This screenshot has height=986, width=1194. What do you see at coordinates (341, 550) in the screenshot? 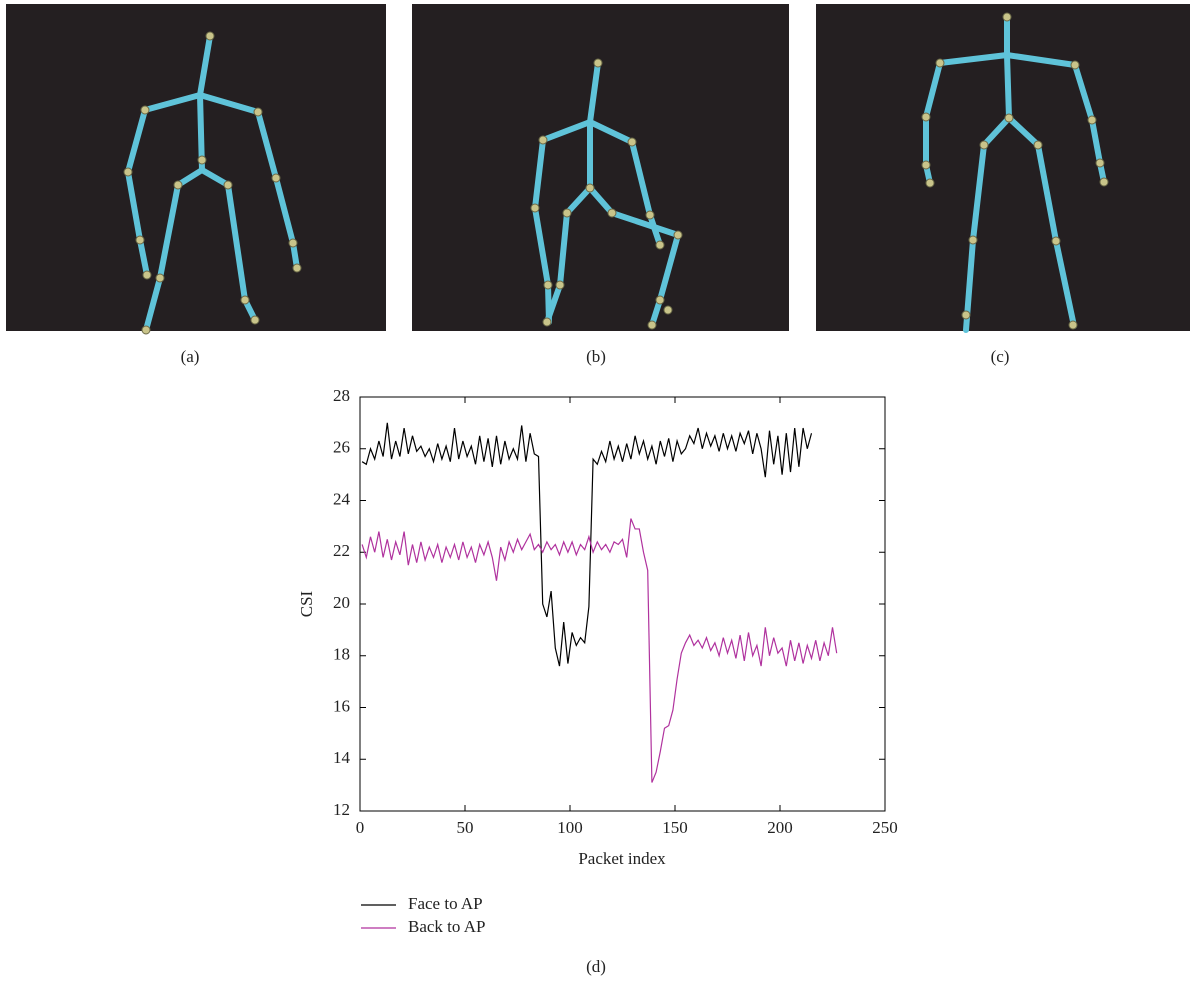
I see `y-tick-label: 22` at bounding box center [341, 550].